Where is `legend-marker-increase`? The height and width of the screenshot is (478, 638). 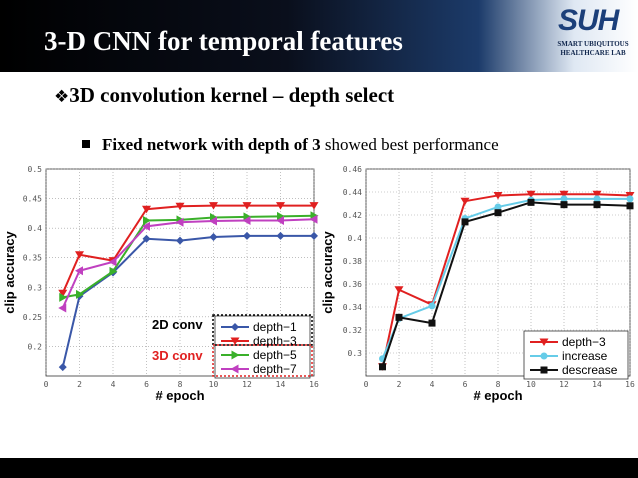
legend-marker-increase is located at coordinates (544, 356).